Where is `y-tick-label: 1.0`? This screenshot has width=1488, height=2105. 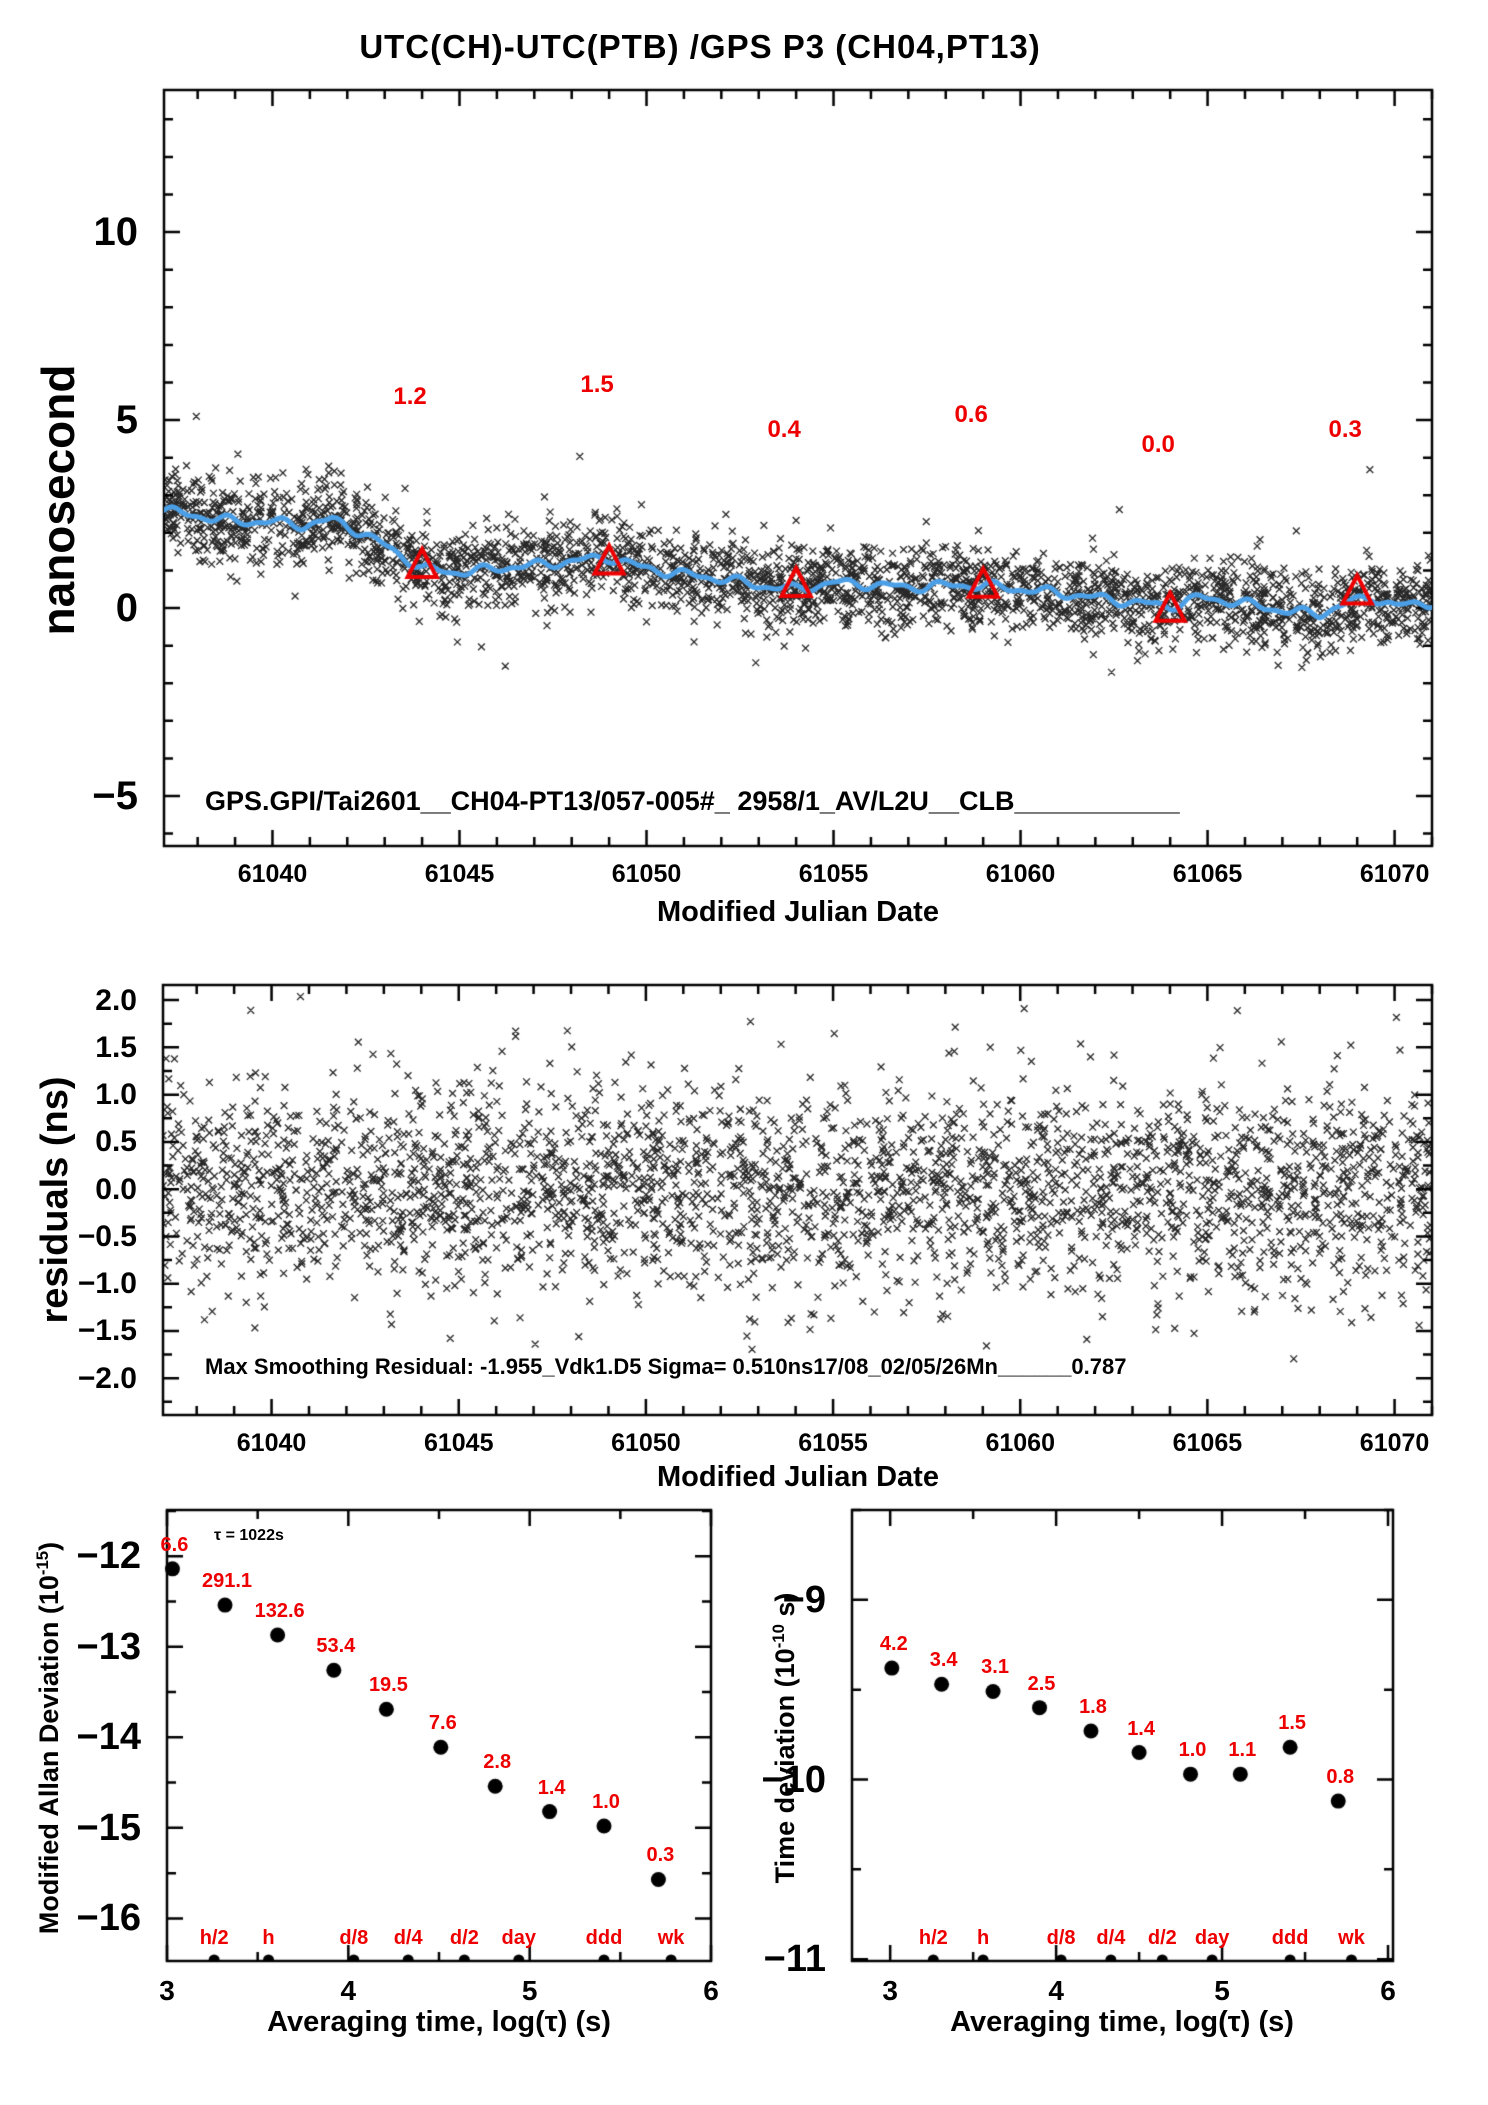
y-tick-label: 1.0 is located at coordinates (116, 1095).